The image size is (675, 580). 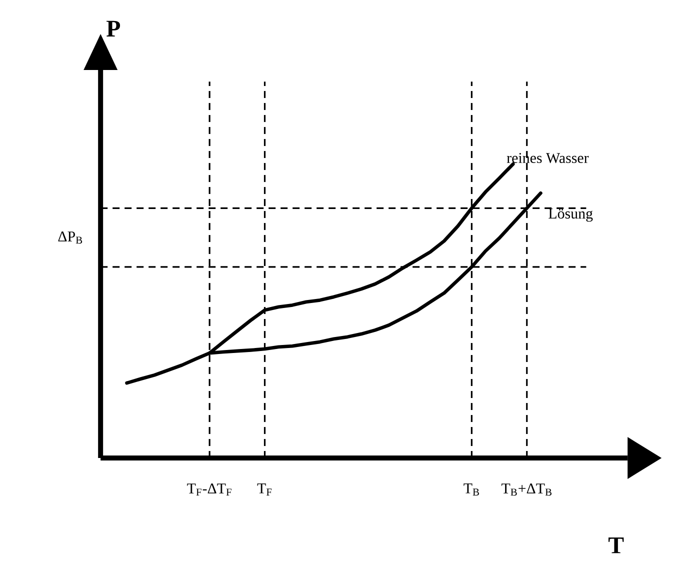 I want to click on x-tick-label: T$_{B}$+ΔT$_{B}$, so click(x=527, y=490).